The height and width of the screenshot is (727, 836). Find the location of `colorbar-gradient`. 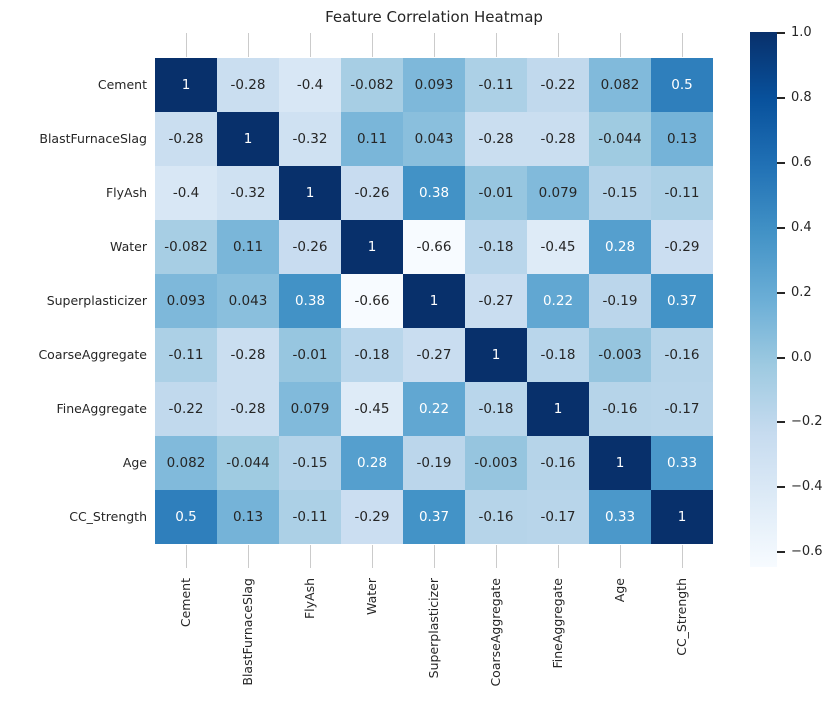

colorbar-gradient is located at coordinates (763, 299).